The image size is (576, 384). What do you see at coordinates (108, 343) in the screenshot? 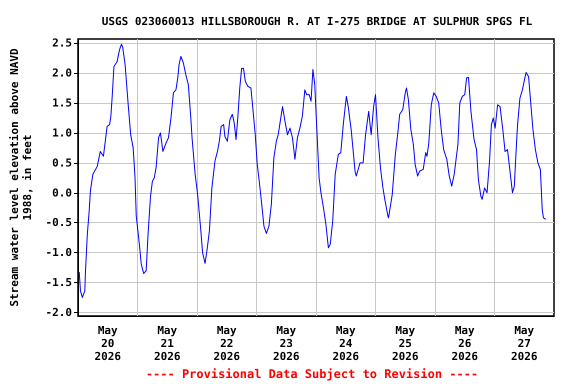
I see `x-tick-label: May 20 2026` at bounding box center [108, 343].